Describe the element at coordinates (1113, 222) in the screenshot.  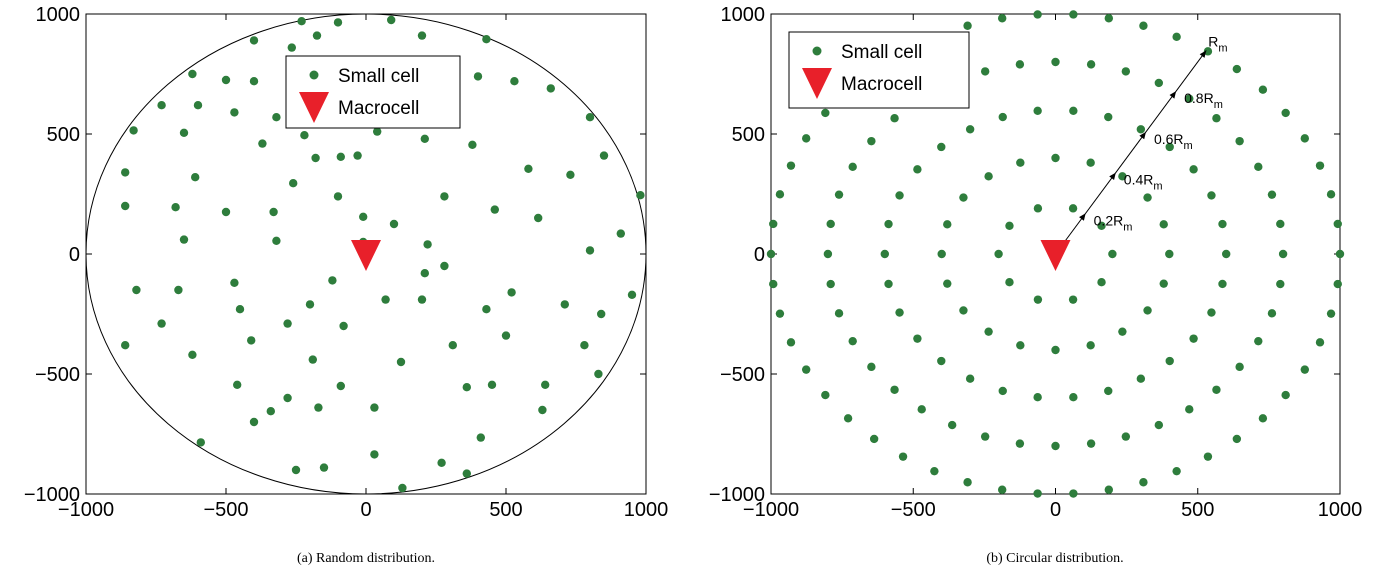
I see `radius-label: 0.2Rm` at that location.